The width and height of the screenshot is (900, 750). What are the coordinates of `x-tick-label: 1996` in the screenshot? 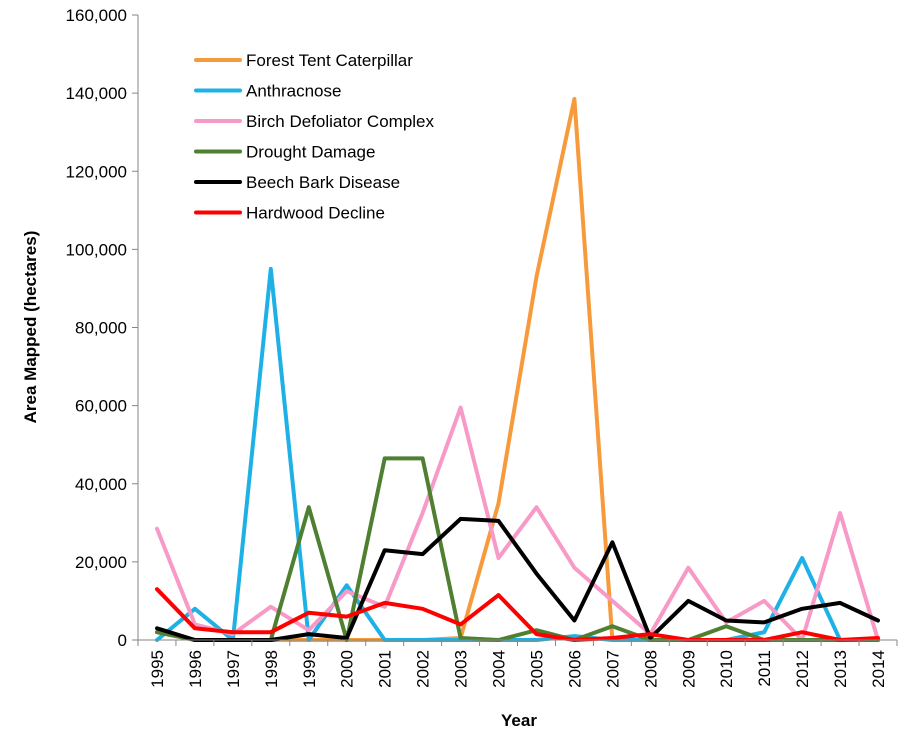 It's located at (195, 669).